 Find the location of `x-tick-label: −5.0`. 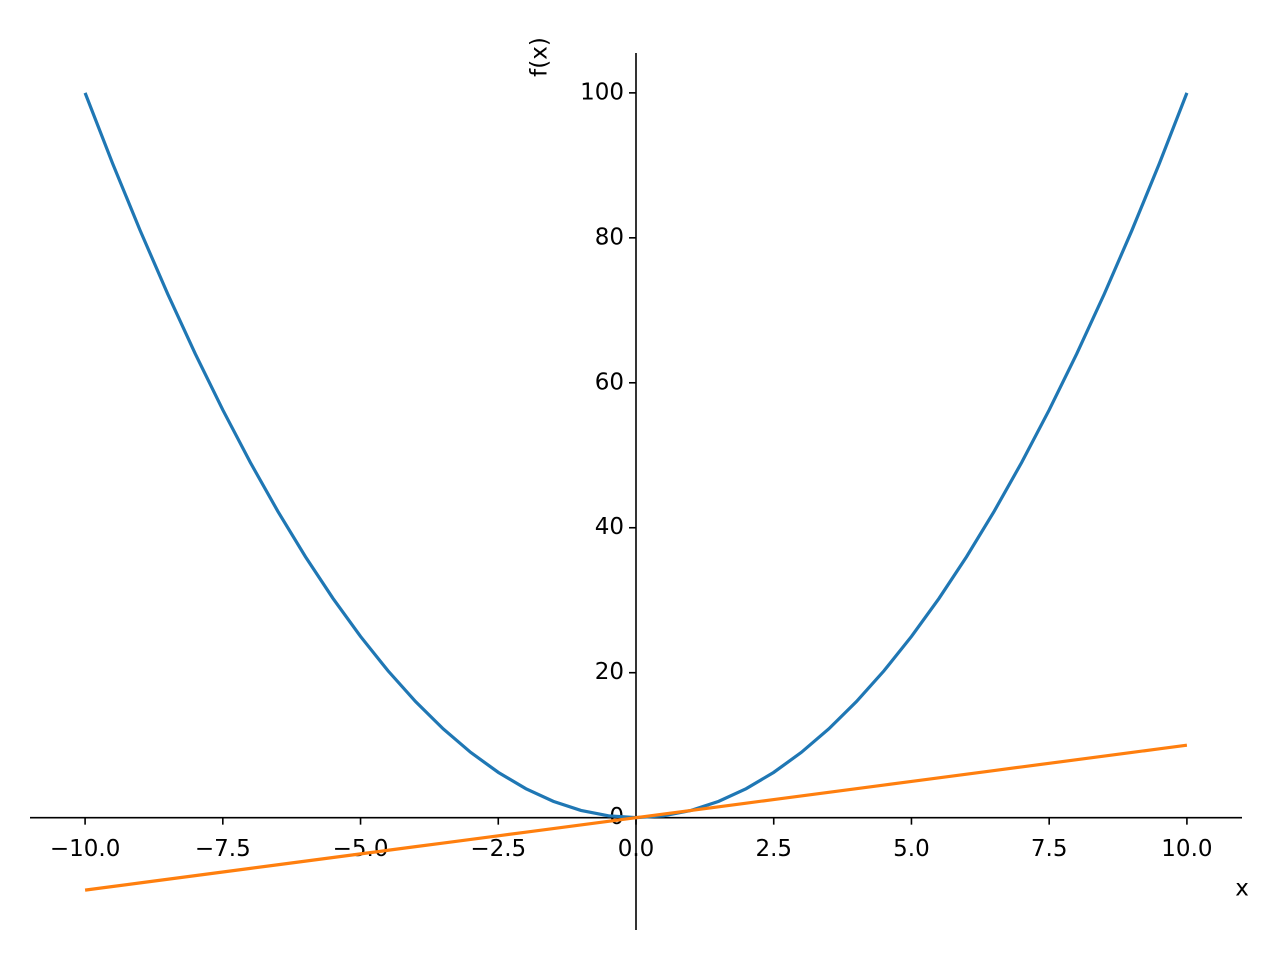

x-tick-label: −5.0 is located at coordinates (361, 849).